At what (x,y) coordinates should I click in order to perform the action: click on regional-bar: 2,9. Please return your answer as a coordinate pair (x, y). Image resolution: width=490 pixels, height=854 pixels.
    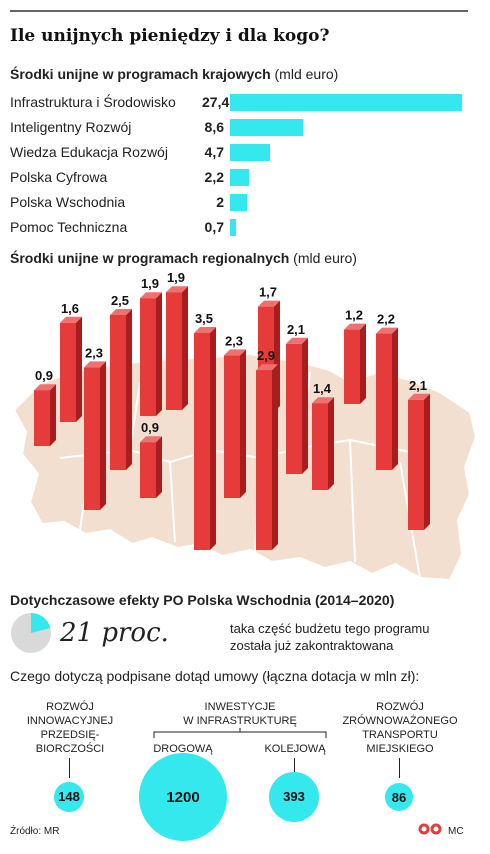
    Looking at the image, I should click on (267, 449).